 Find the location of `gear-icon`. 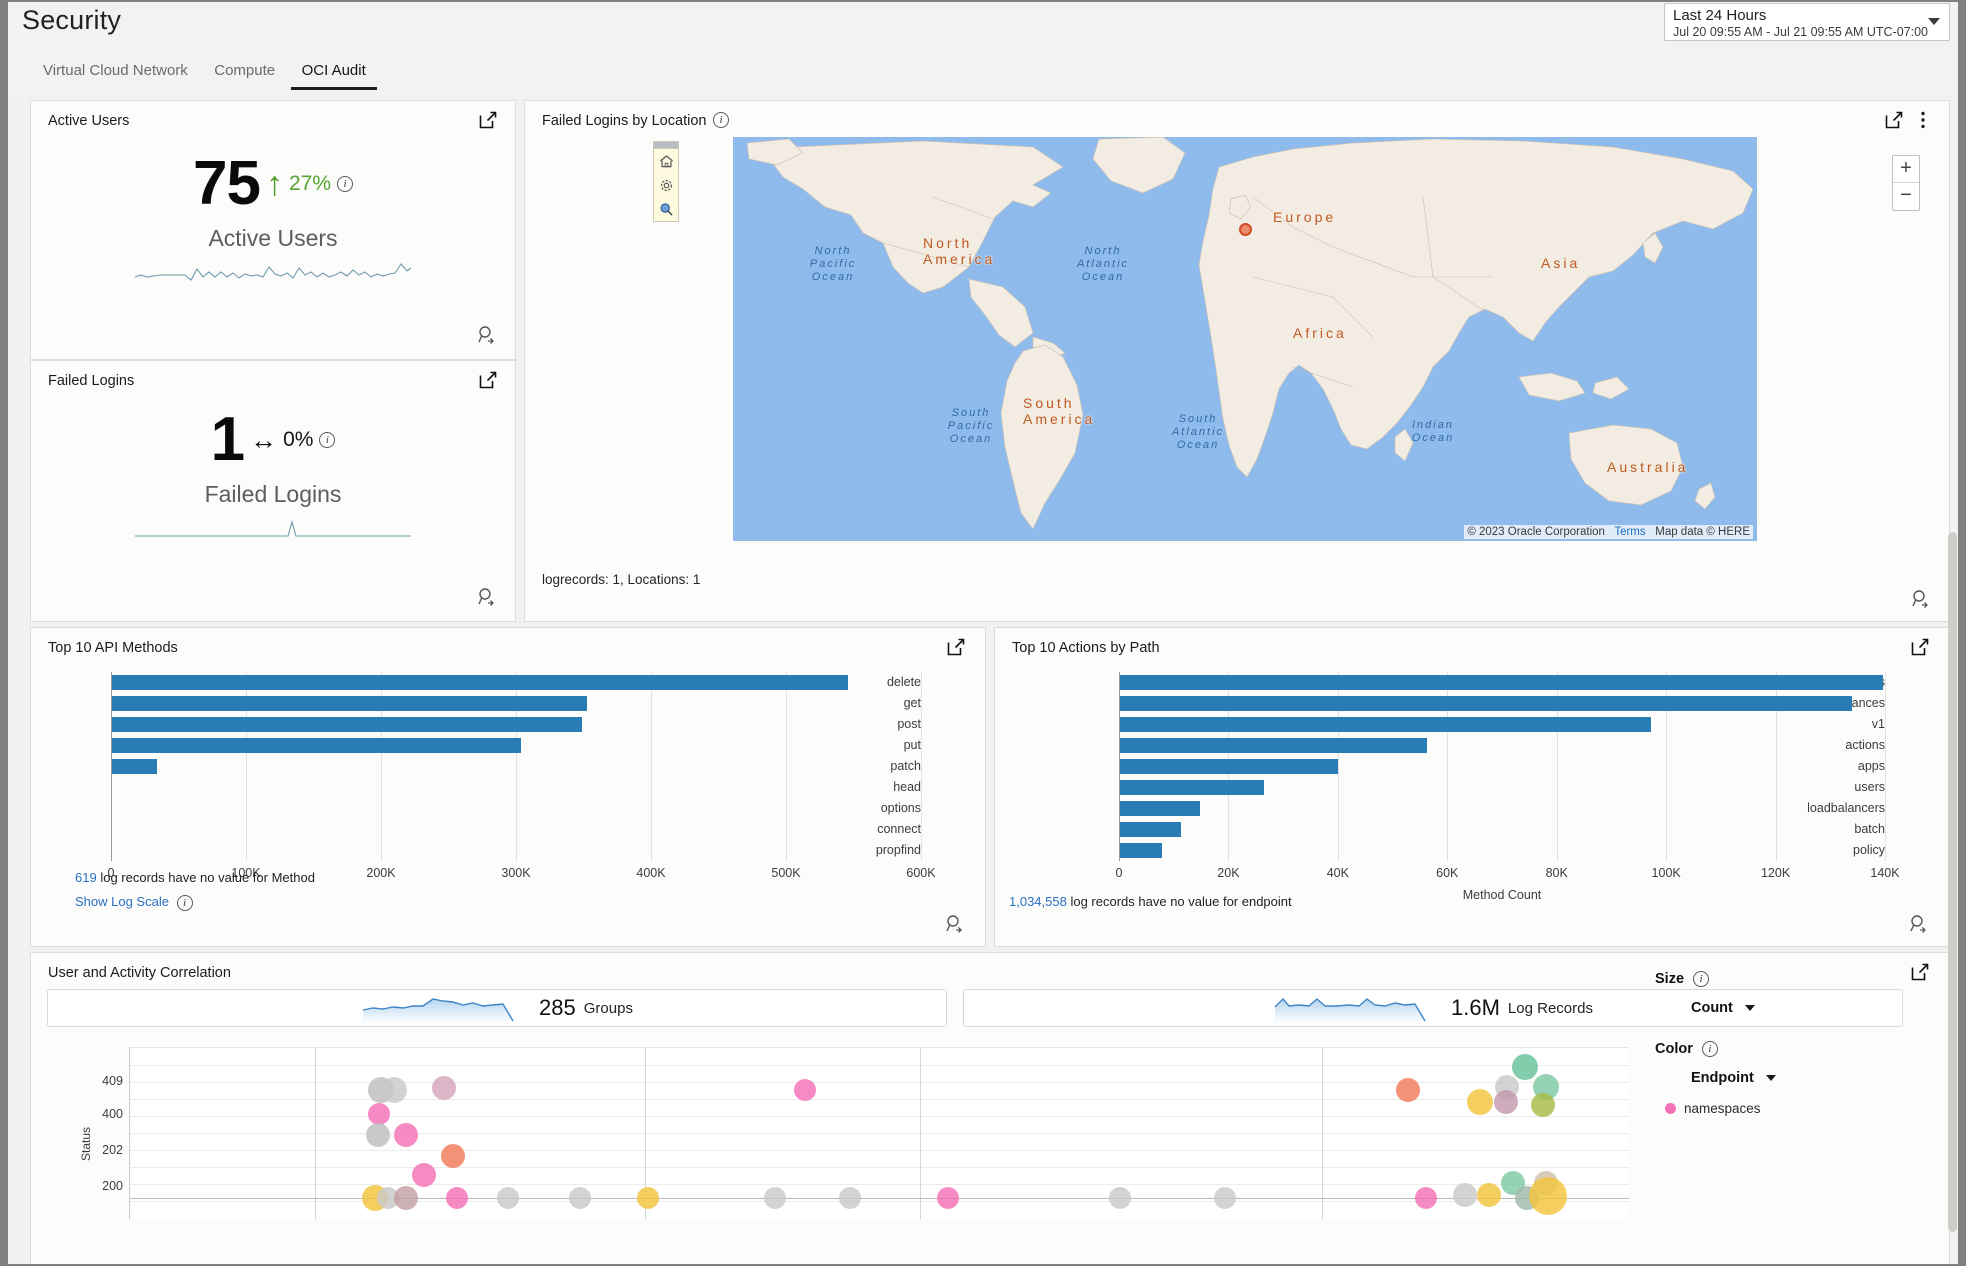

gear-icon is located at coordinates (666, 185).